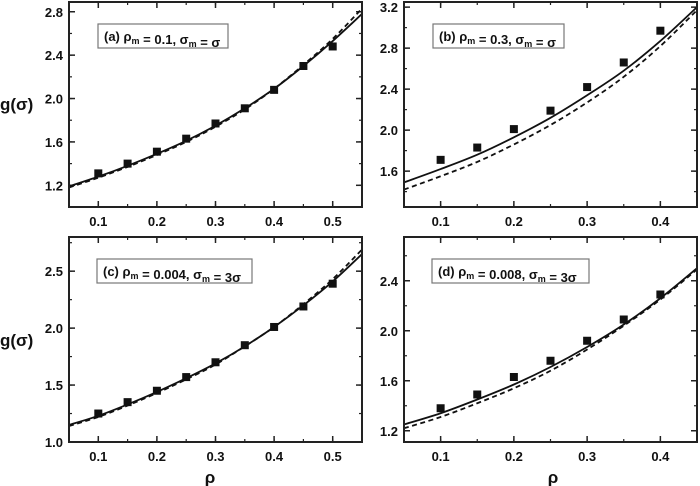  What do you see at coordinates (497, 39) in the screenshot?
I see `panel-label: (b) ρm = 0.3, σm = σ` at bounding box center [497, 39].